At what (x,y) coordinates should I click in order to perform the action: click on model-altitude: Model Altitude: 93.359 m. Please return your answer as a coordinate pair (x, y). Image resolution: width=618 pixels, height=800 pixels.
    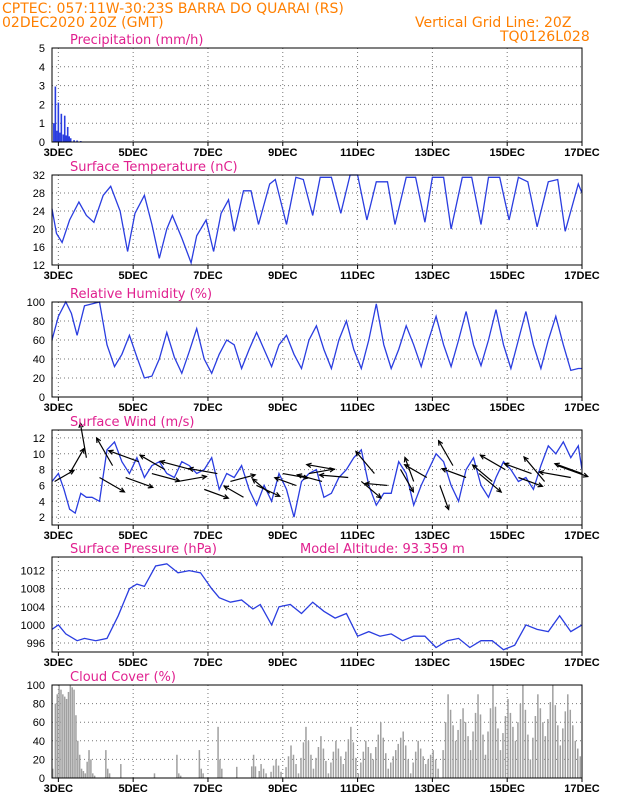
    Looking at the image, I should click on (382, 549).